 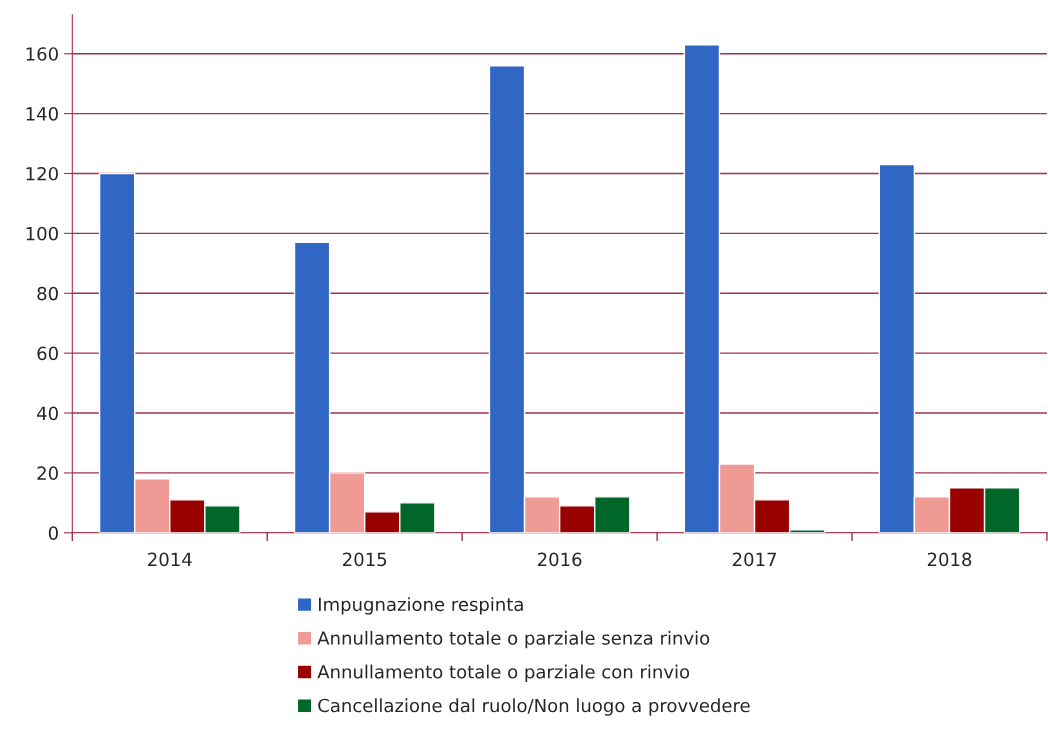 What do you see at coordinates (42, 173) in the screenshot?
I see `y-tick-label: 120` at bounding box center [42, 173].